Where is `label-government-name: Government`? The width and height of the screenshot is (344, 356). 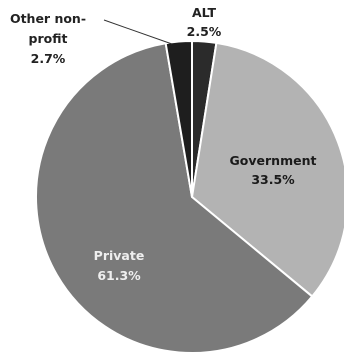 label-government-name: Government is located at coordinates (273, 160).